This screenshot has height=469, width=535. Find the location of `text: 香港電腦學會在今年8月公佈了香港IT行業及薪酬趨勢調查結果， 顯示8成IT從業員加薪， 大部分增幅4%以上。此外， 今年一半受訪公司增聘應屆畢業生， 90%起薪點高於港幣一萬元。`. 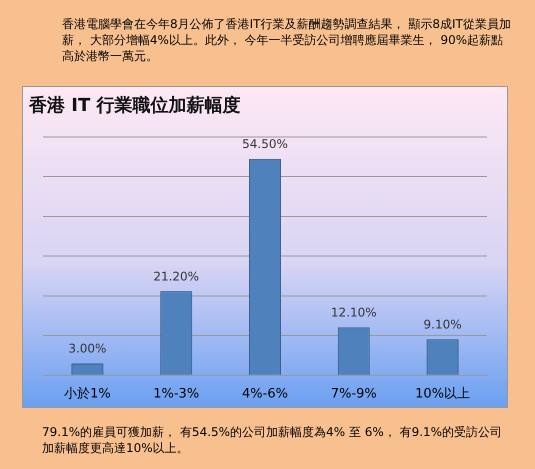

text: 香港電腦學會在今年8月公佈了香港IT行業及薪酬趨勢調查結果， 顯示8成IT從業員加薪， 大部分增幅4%以上。此外， 今年一半受訪公司增聘應屆畢業生， 90%起薪點高於港幣一萬元。 is located at coordinates (287, 40).